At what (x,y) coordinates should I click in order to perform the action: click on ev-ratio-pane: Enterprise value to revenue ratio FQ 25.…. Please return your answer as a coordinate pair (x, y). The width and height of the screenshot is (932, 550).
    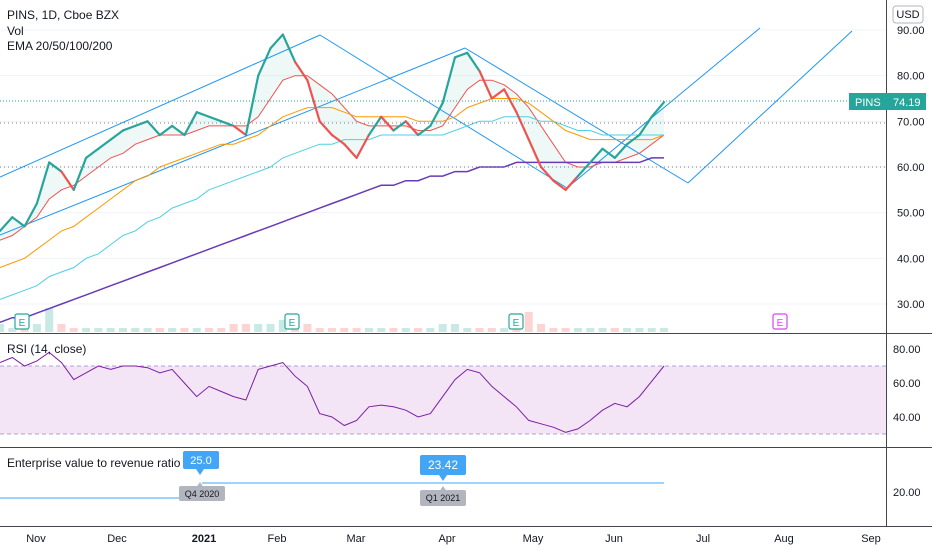
    Looking at the image, I should click on (332, 478).